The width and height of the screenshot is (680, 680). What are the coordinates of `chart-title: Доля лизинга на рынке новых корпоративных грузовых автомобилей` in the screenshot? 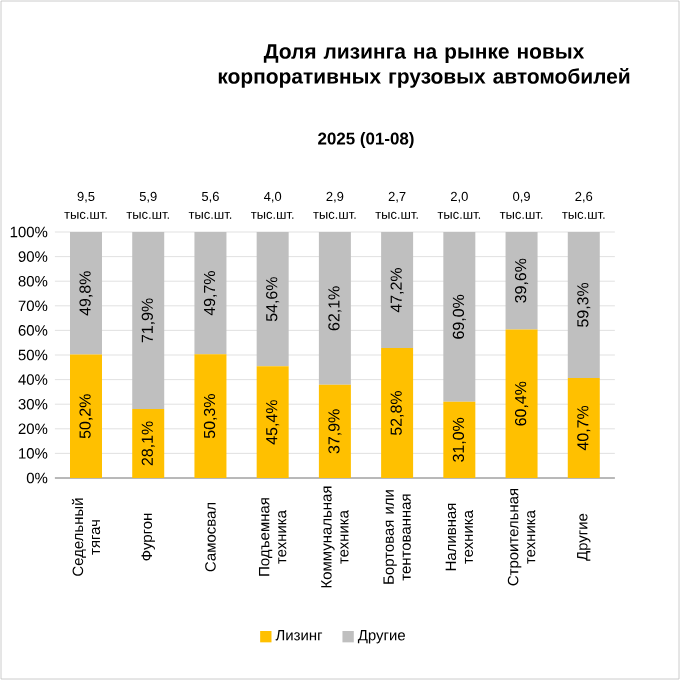 It's located at (424, 66).